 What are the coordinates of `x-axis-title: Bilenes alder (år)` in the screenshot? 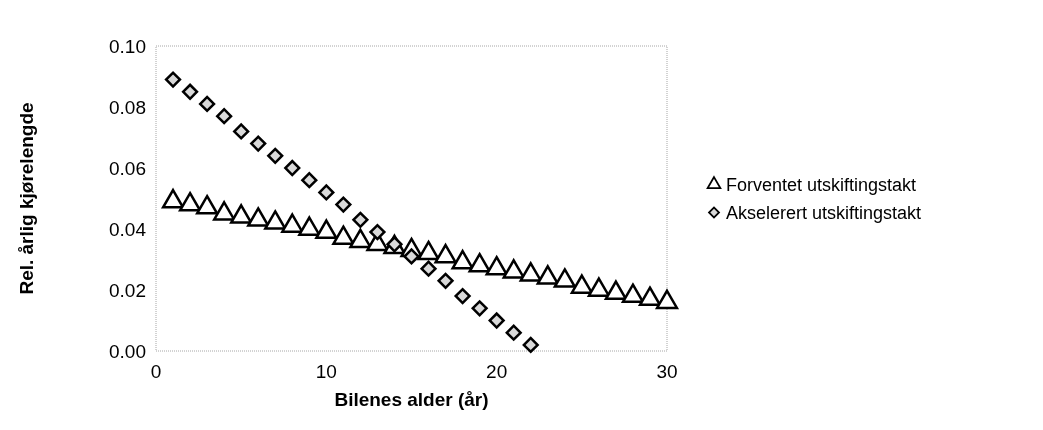 It's located at (411, 399).